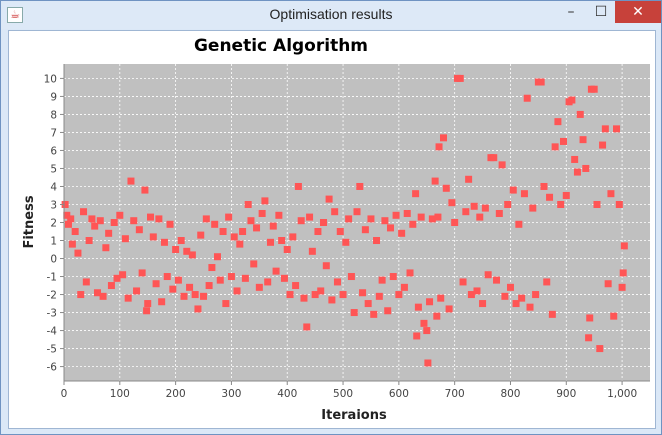  What do you see at coordinates (29, 221) in the screenshot?
I see `y-axis-label: Fitness` at bounding box center [29, 221].